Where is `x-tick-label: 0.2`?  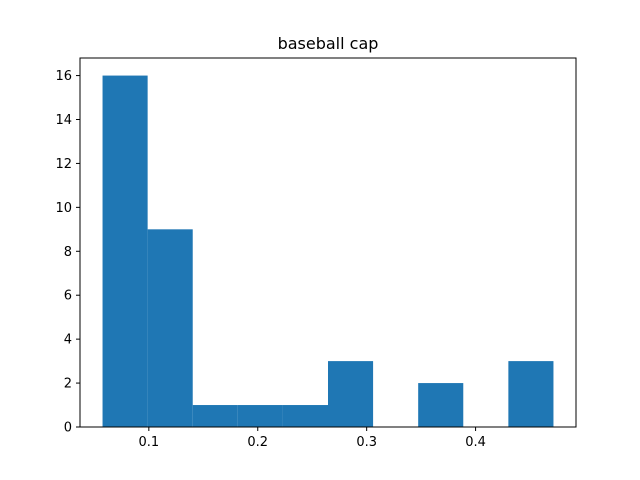 x-tick-label: 0.2 is located at coordinates (257, 442).